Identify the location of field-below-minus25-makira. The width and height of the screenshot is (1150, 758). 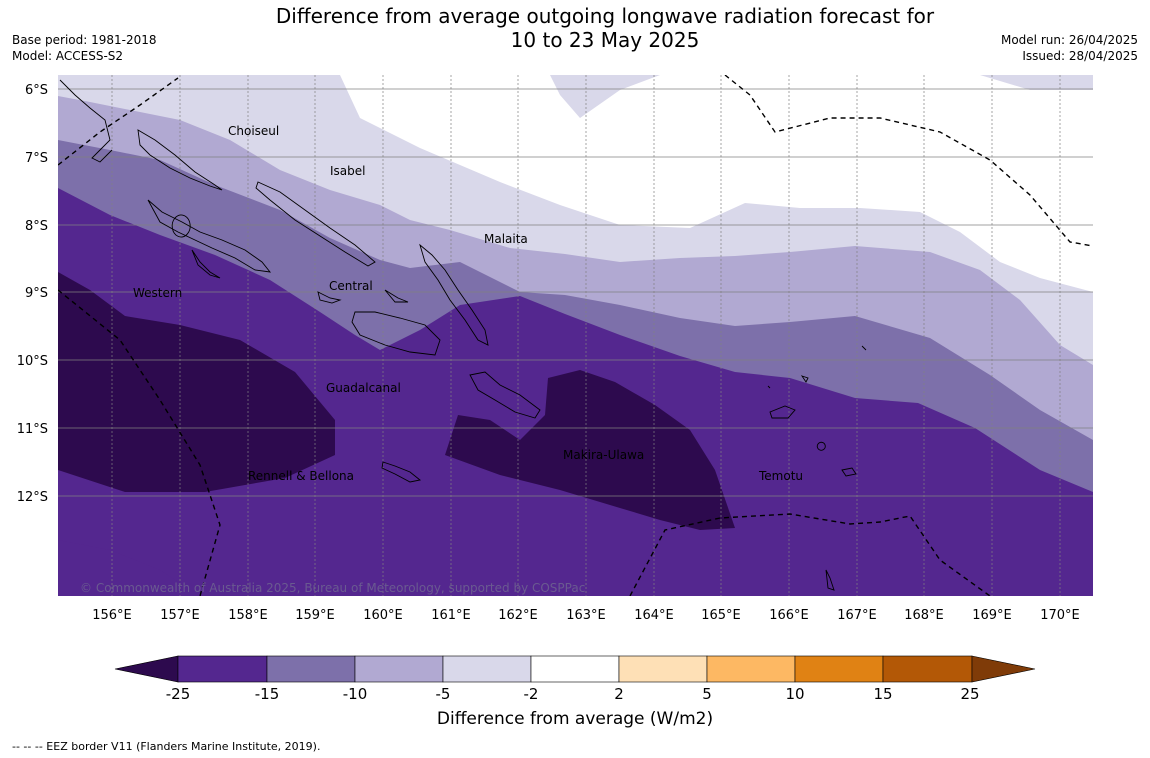
(590, 450).